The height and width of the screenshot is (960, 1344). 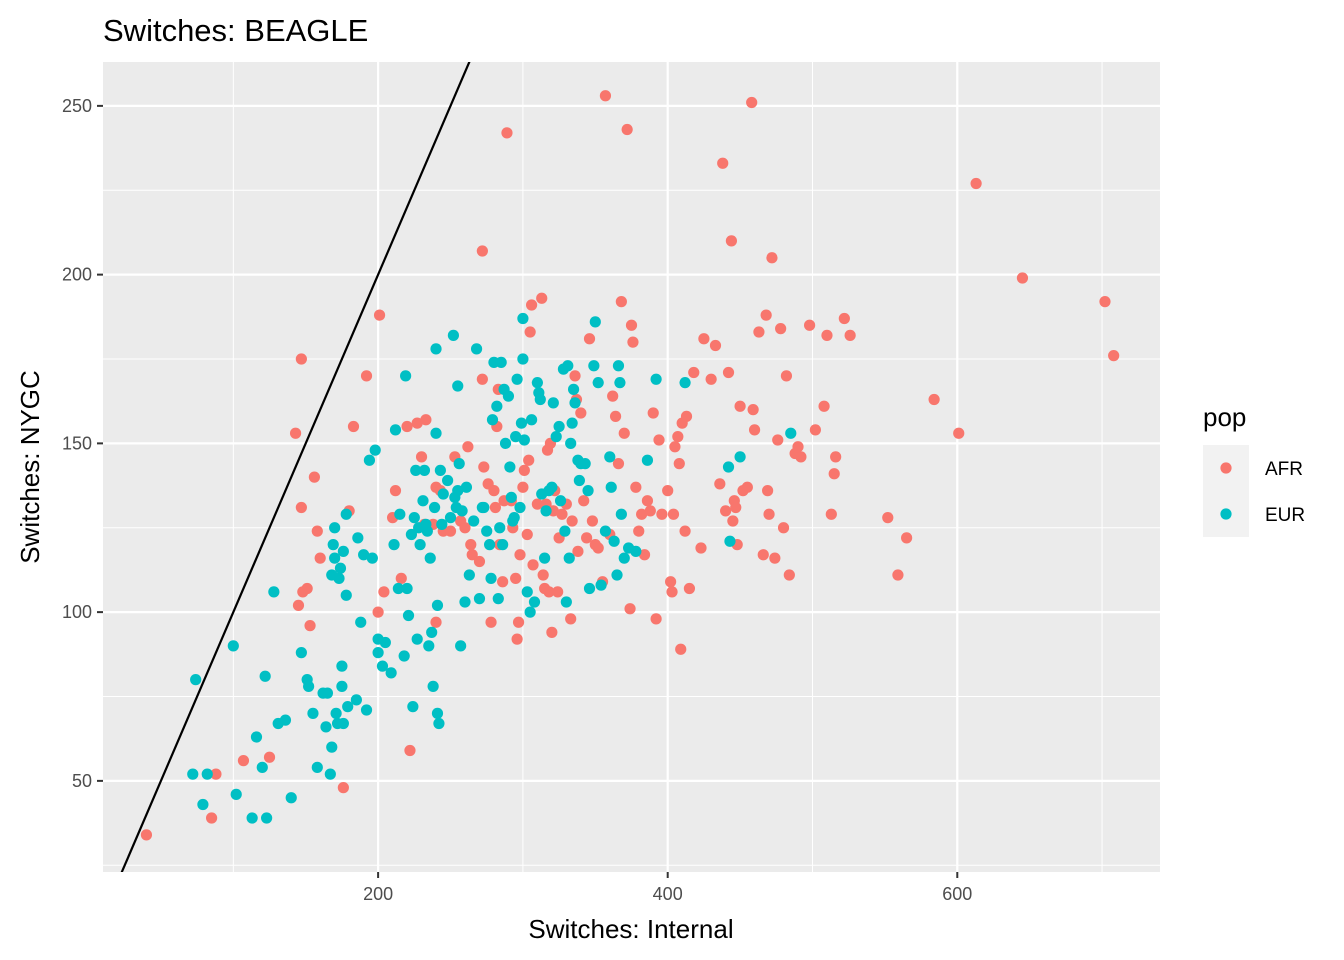 I want to click on y-tick-label: 100, so click(x=77, y=612).